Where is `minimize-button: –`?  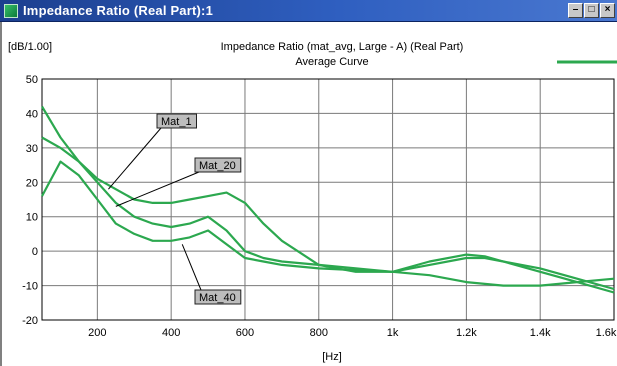 minimize-button: – is located at coordinates (575, 10).